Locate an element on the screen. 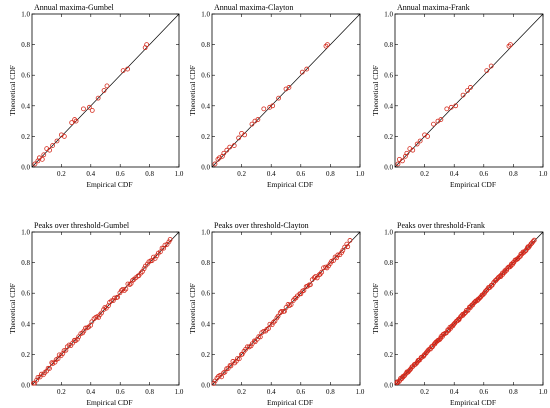 Image resolution: width=550 pixels, height=408 pixels. reference-line is located at coordinates (286, 90).